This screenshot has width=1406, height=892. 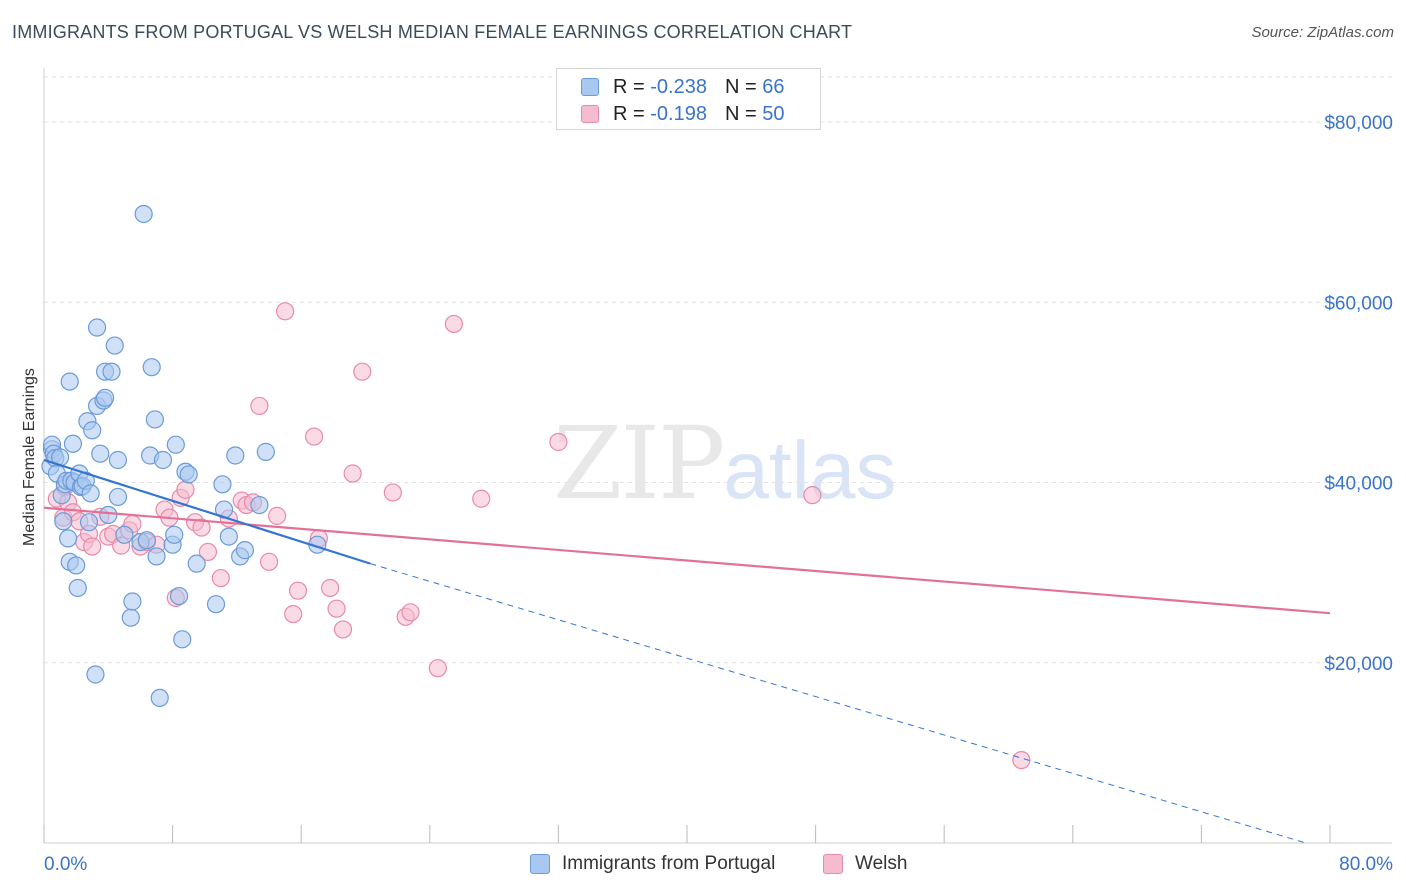 I want to click on legend-r-value: -0.198, so click(x=678, y=113).